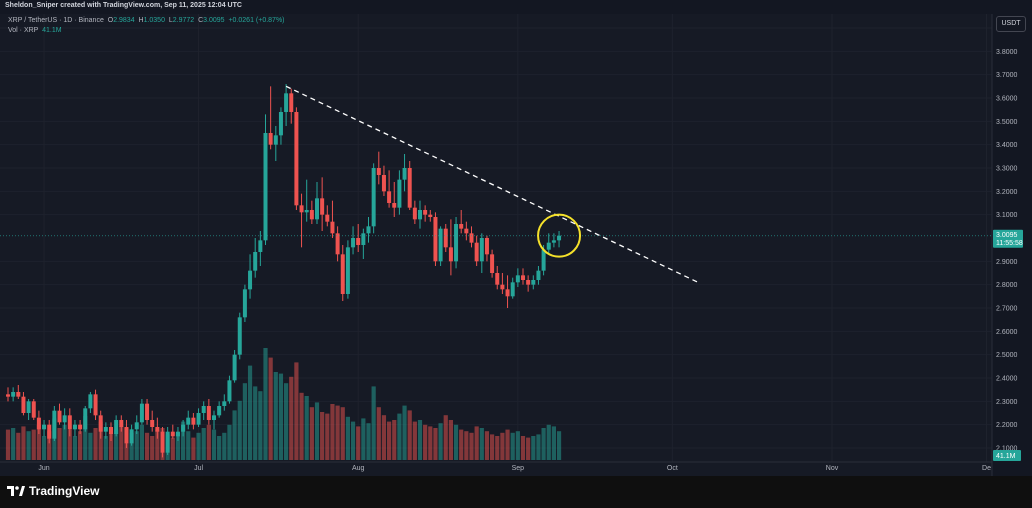  What do you see at coordinates (1011, 24) in the screenshot?
I see `currency-button: USDT` at bounding box center [1011, 24].